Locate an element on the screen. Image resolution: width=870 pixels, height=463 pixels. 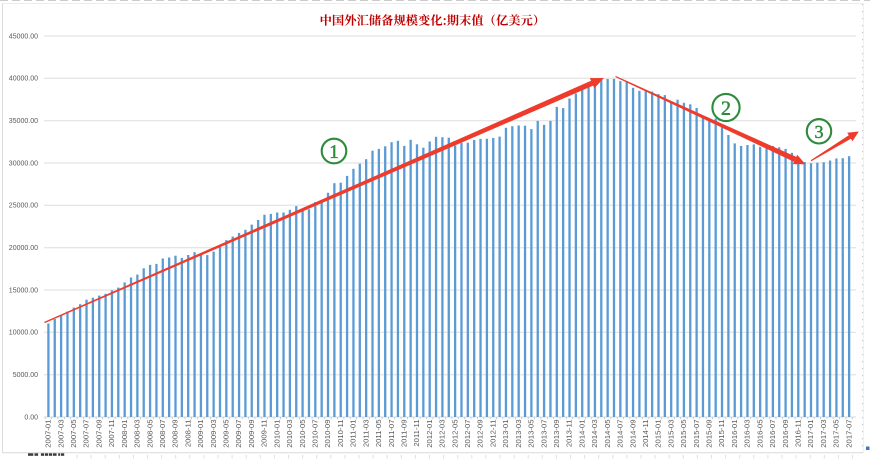
svg-text: 2010-03 is located at coordinates (289, 434).